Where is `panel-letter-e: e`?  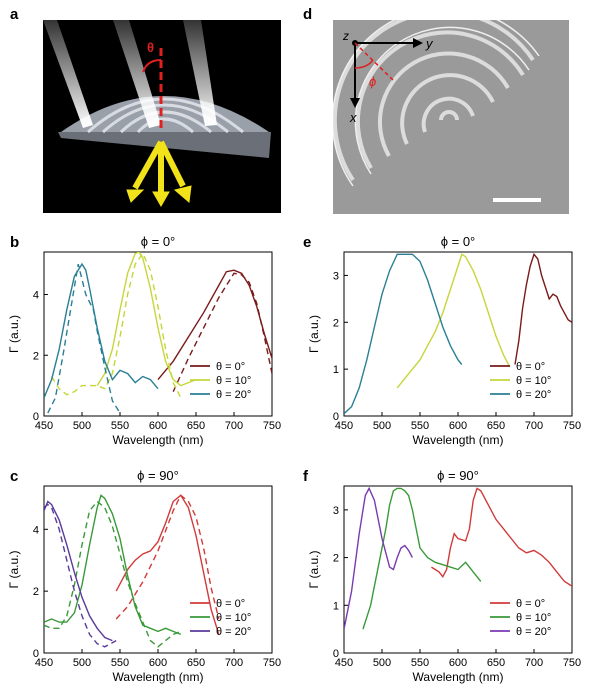 panel-letter-e: e is located at coordinates (307, 242).